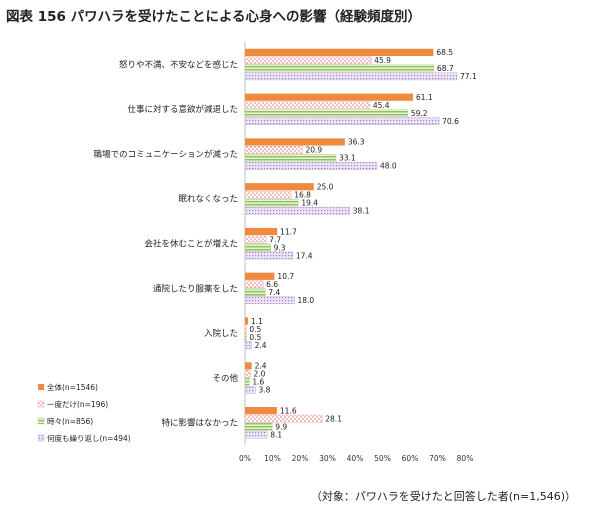  What do you see at coordinates (437, 458) in the screenshot?
I see `x-tick-label: 70%` at bounding box center [437, 458].